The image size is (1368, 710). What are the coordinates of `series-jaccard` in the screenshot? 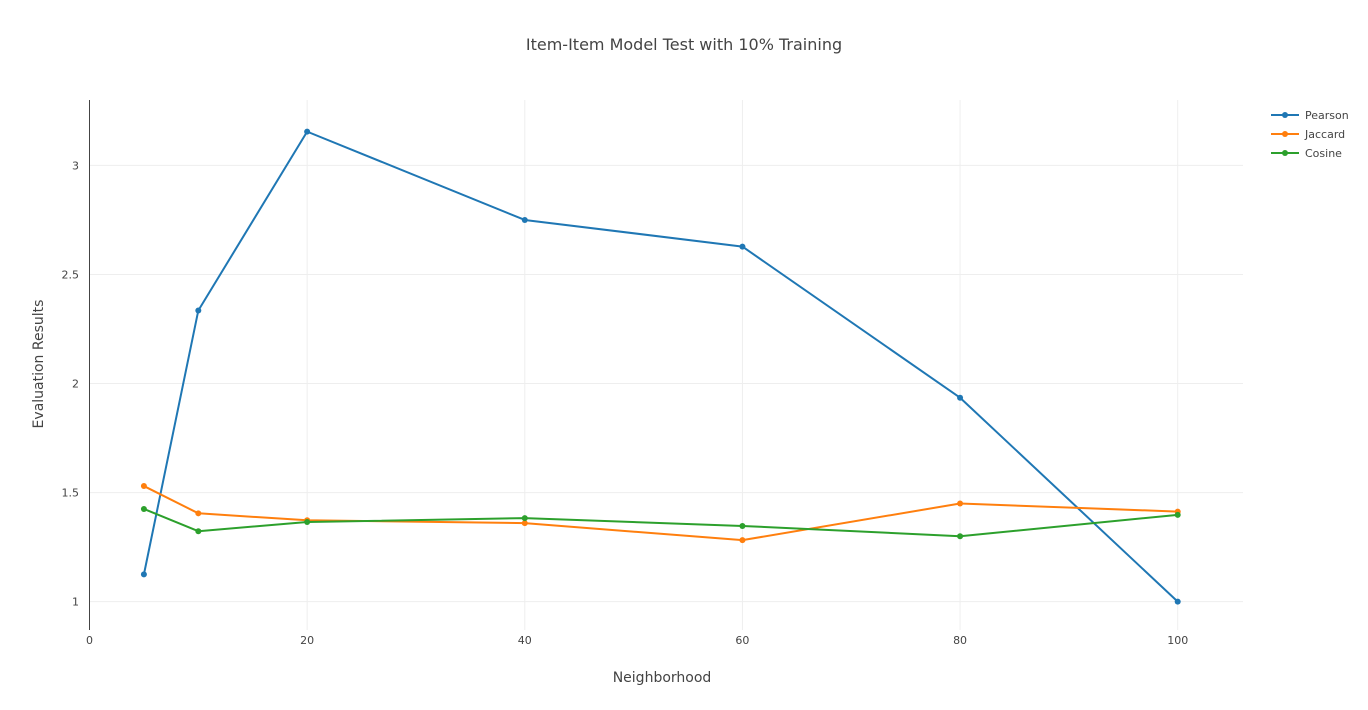 It's located at (660, 513).